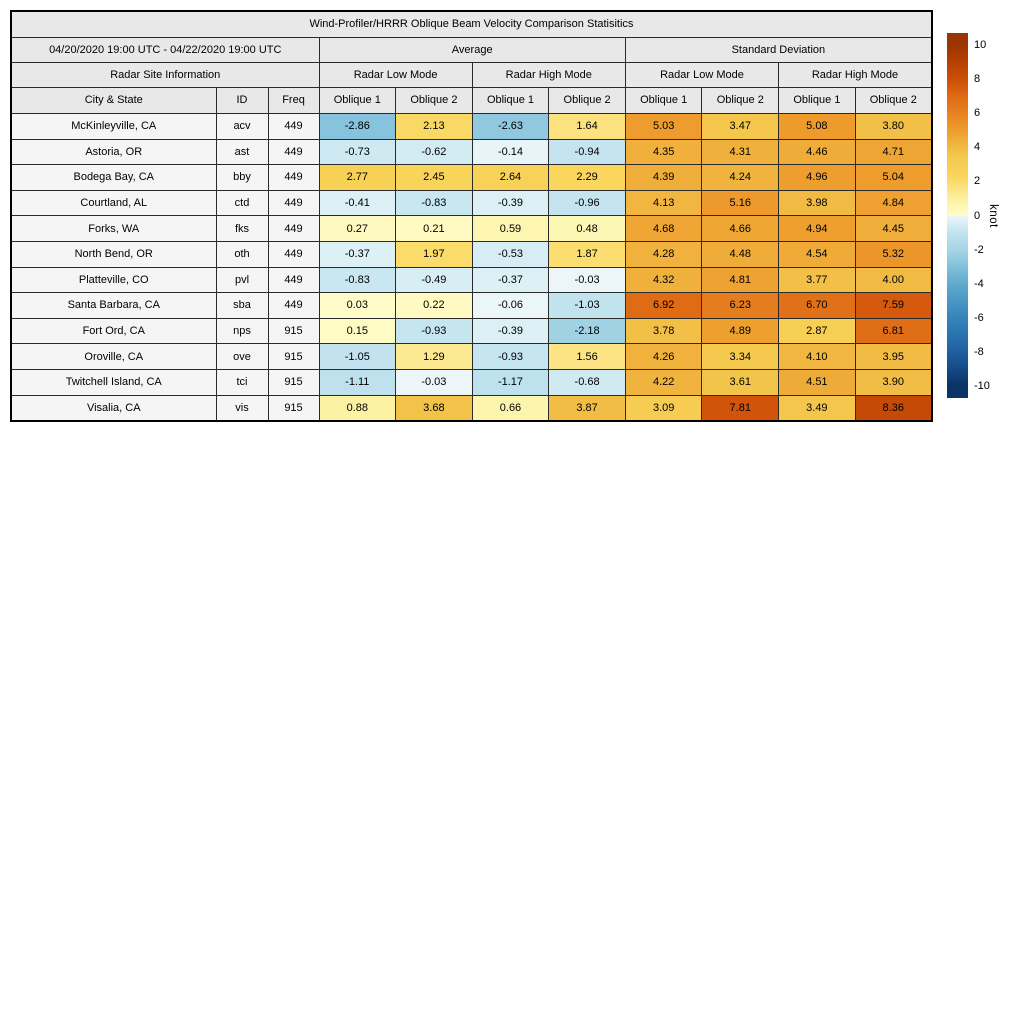 The height and width of the screenshot is (1024, 1024). I want to click on value-cell: 4.28, so click(663, 254).